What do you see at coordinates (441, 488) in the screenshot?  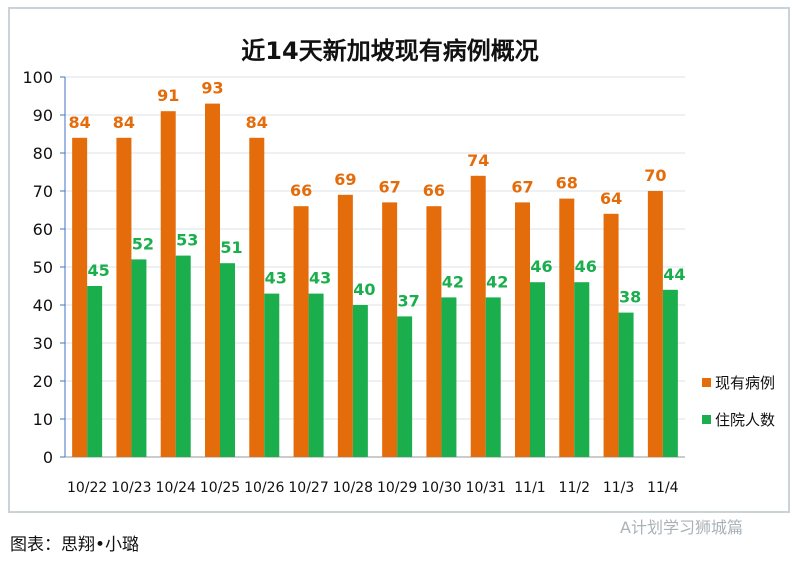 I see `x-tick-label: 10/30` at bounding box center [441, 488].